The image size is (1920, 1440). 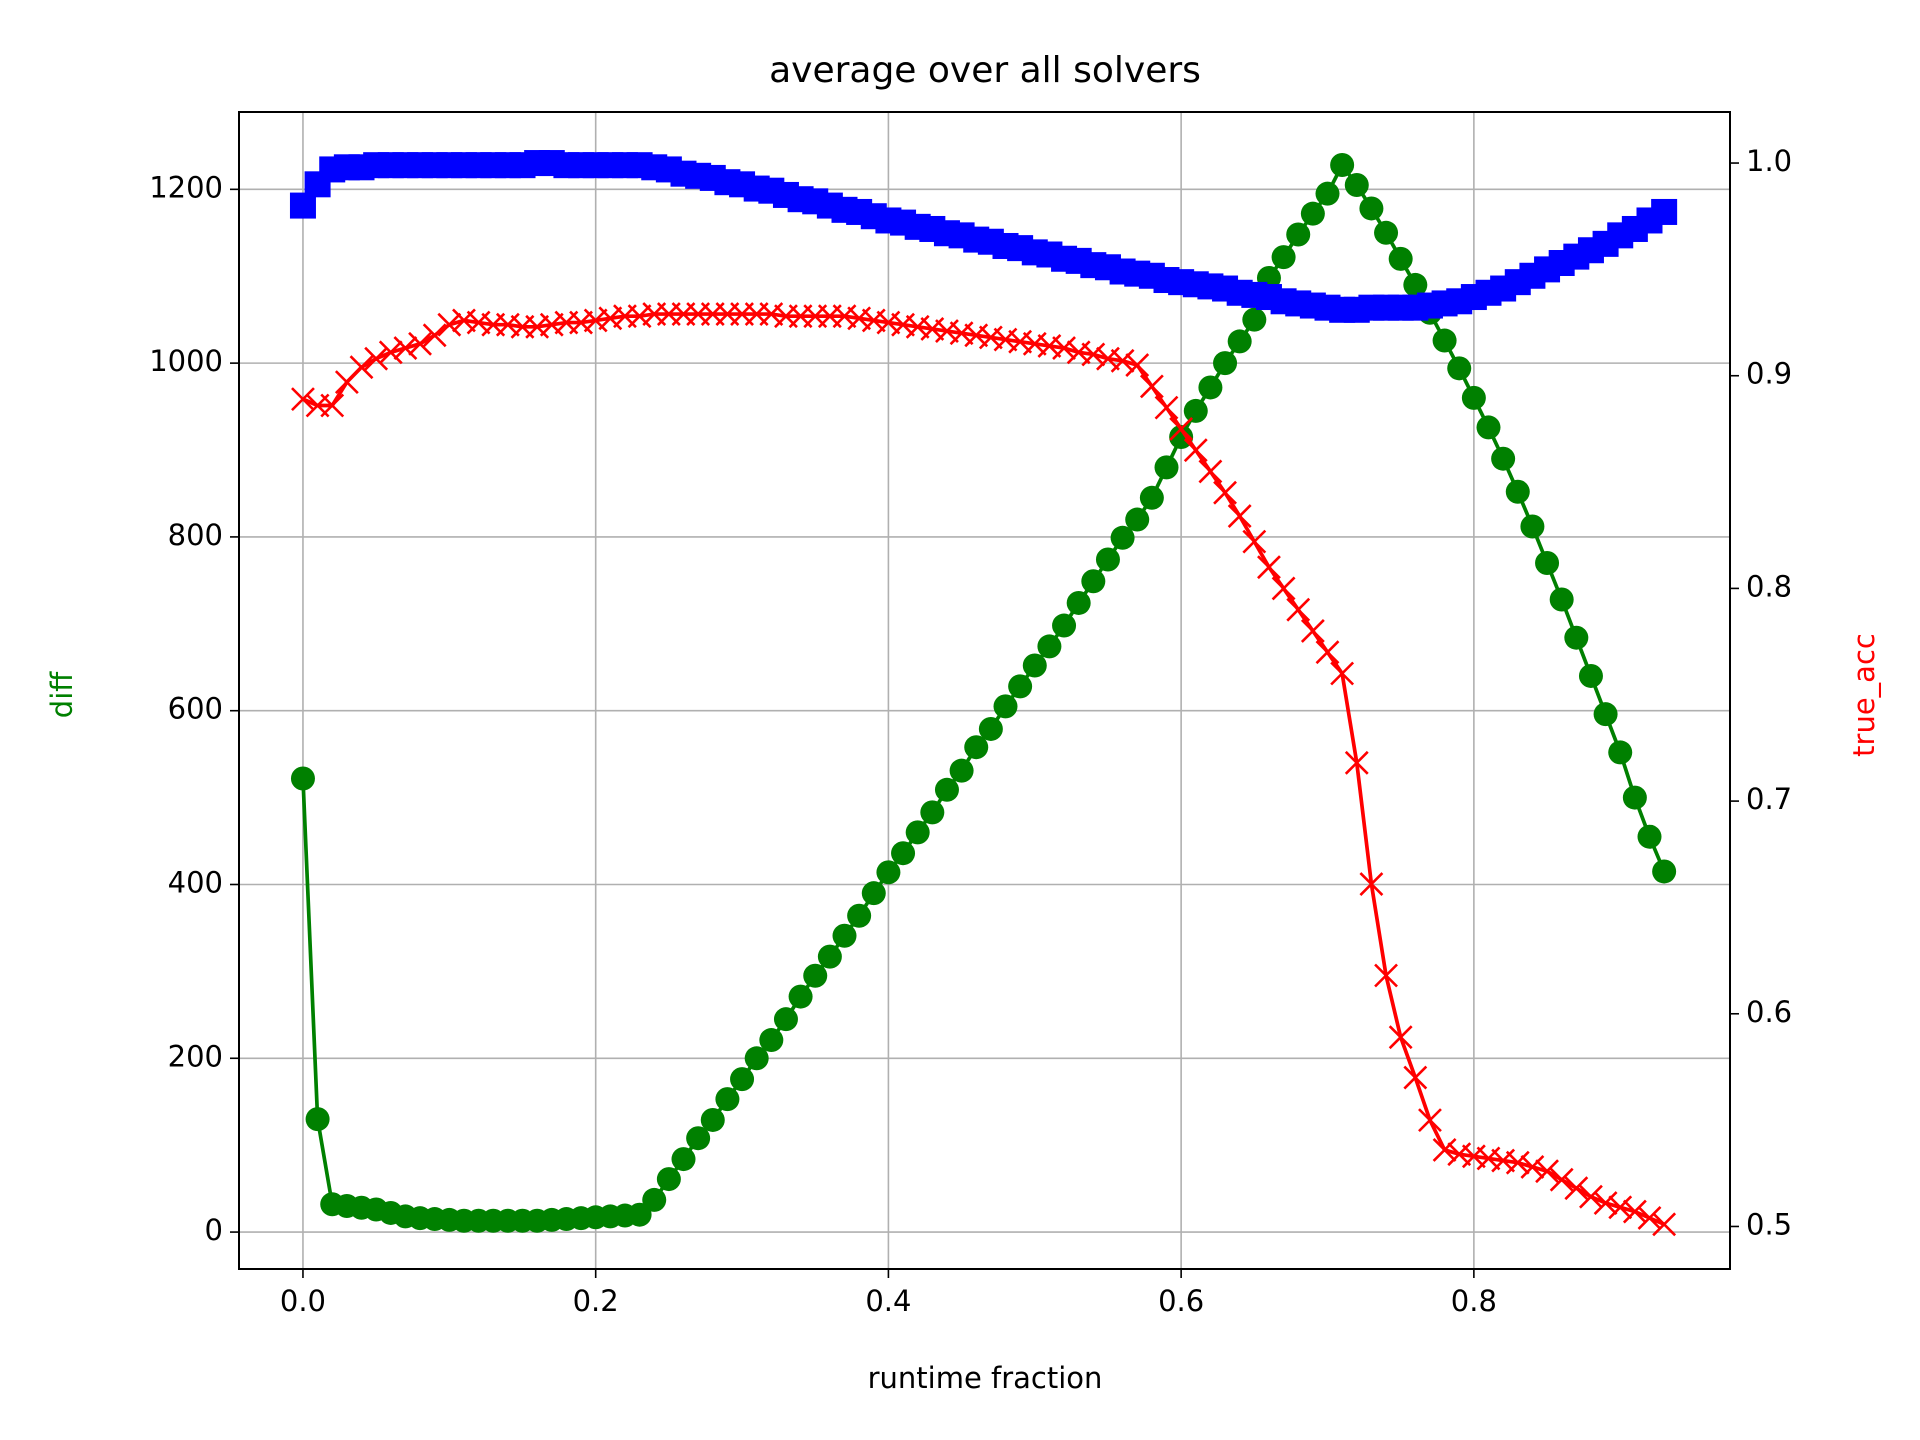 What do you see at coordinates (1769, 586) in the screenshot?
I see `y2-tick-label: 0.8` at bounding box center [1769, 586].